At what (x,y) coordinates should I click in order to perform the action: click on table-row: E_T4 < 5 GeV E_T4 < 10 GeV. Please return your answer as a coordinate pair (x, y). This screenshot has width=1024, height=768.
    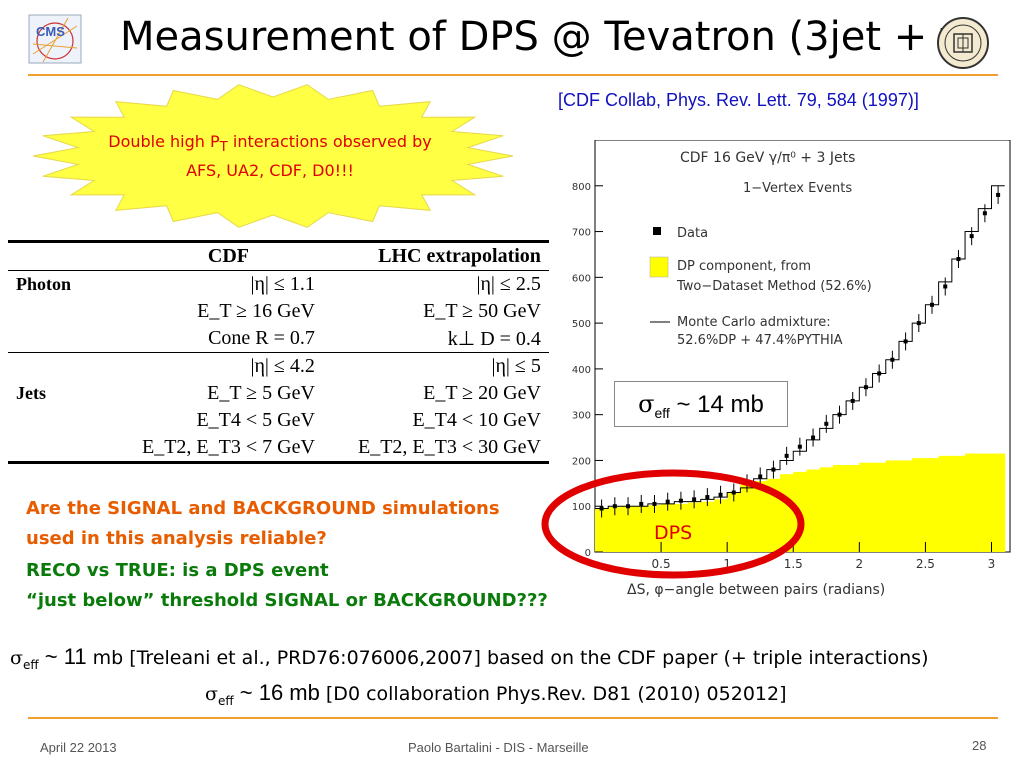
    Looking at the image, I should click on (278, 420).